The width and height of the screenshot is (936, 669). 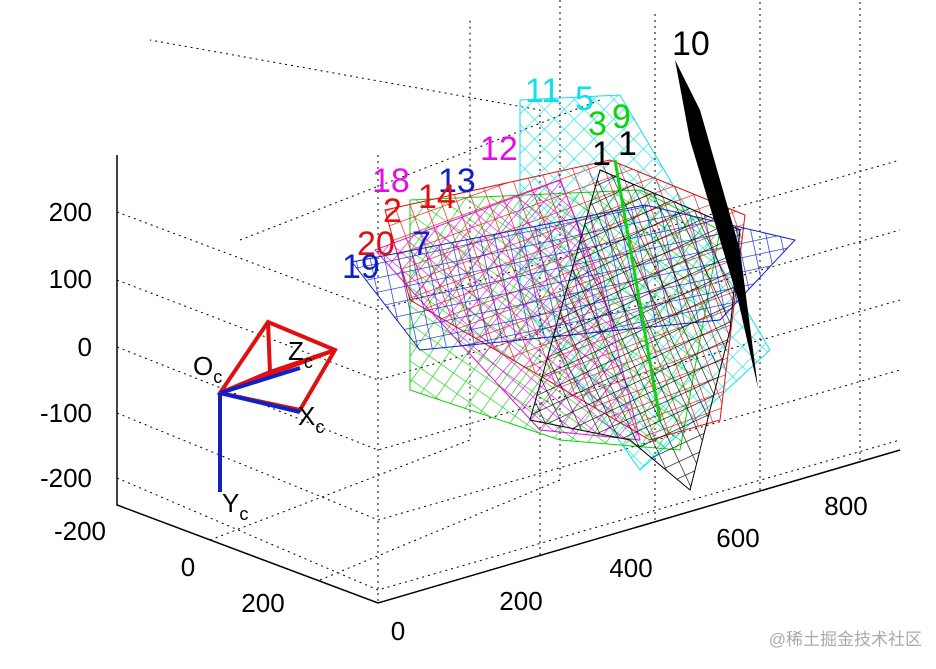 What do you see at coordinates (235, 506) in the screenshot?
I see `y-label: Yc` at bounding box center [235, 506].